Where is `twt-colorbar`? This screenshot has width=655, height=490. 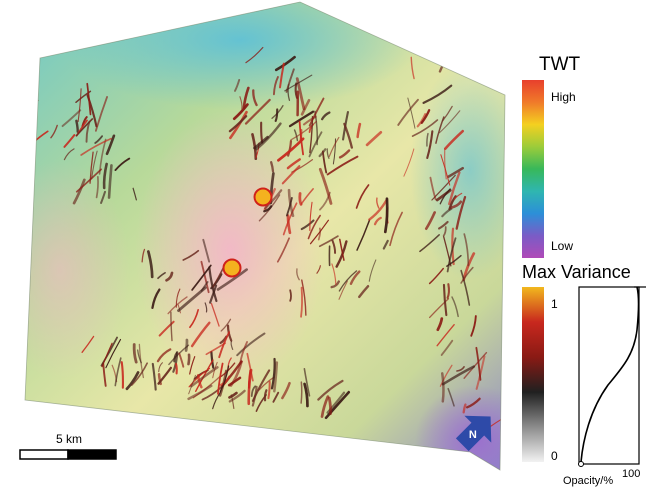
twt-colorbar is located at coordinates (533, 169).